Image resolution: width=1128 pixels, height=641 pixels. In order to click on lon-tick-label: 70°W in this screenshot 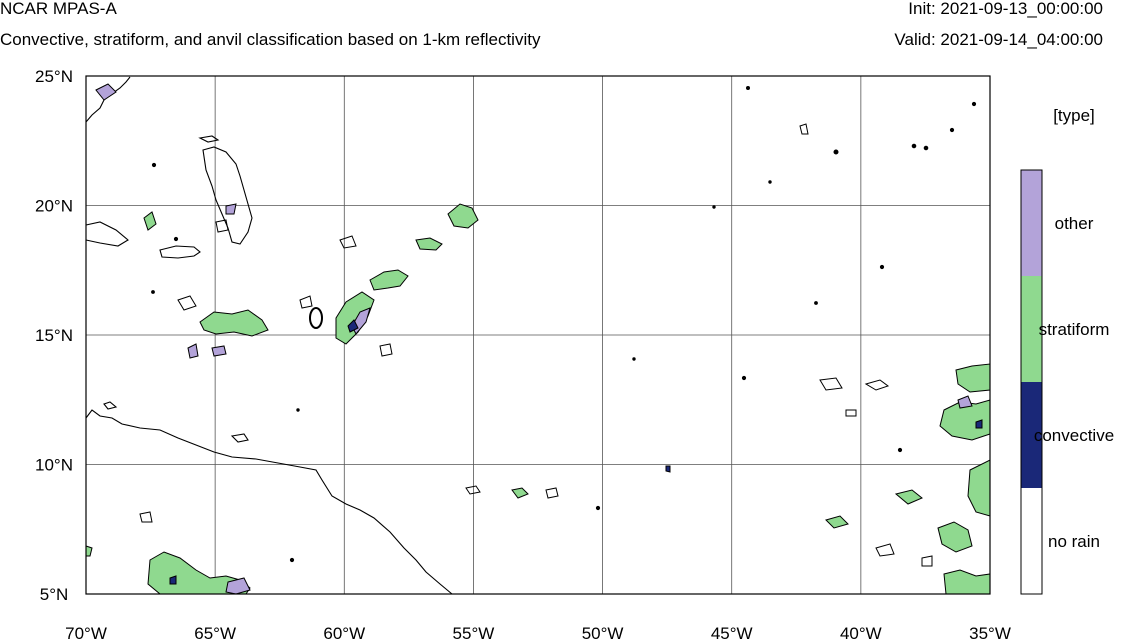, I will do `click(86, 632)`.